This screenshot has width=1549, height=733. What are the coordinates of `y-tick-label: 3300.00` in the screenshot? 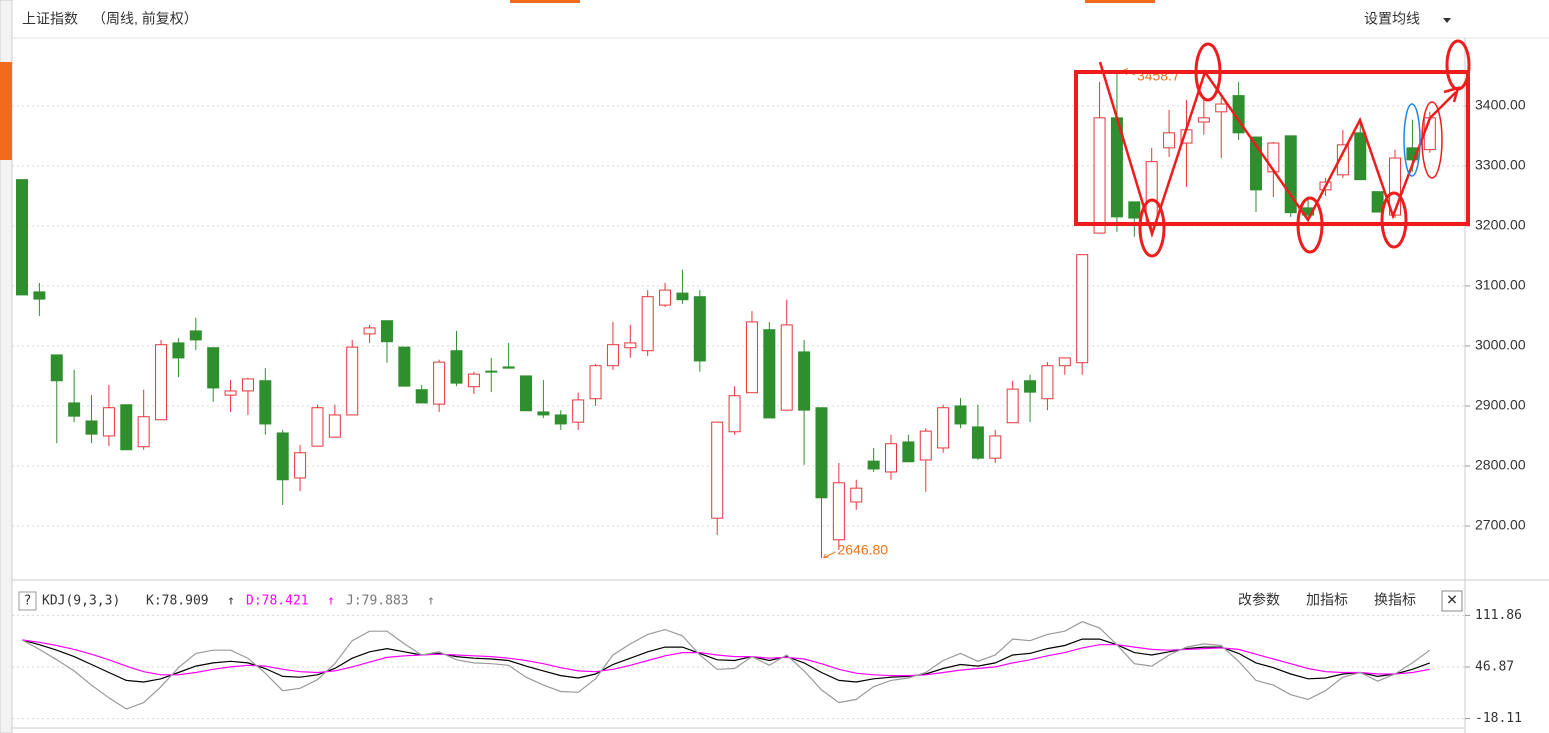 It's located at (1500, 165).